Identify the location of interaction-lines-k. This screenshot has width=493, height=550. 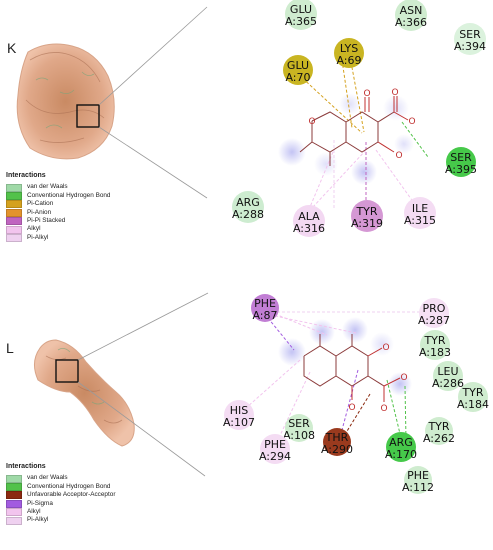
(363, 134).